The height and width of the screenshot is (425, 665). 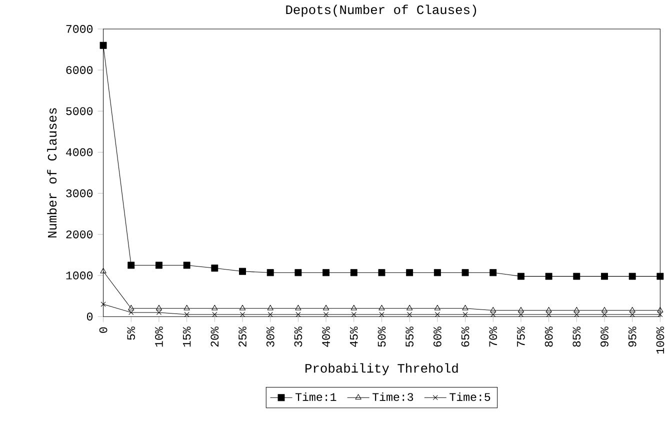 I want to click on x-tick-label: 75%, so click(x=521, y=336).